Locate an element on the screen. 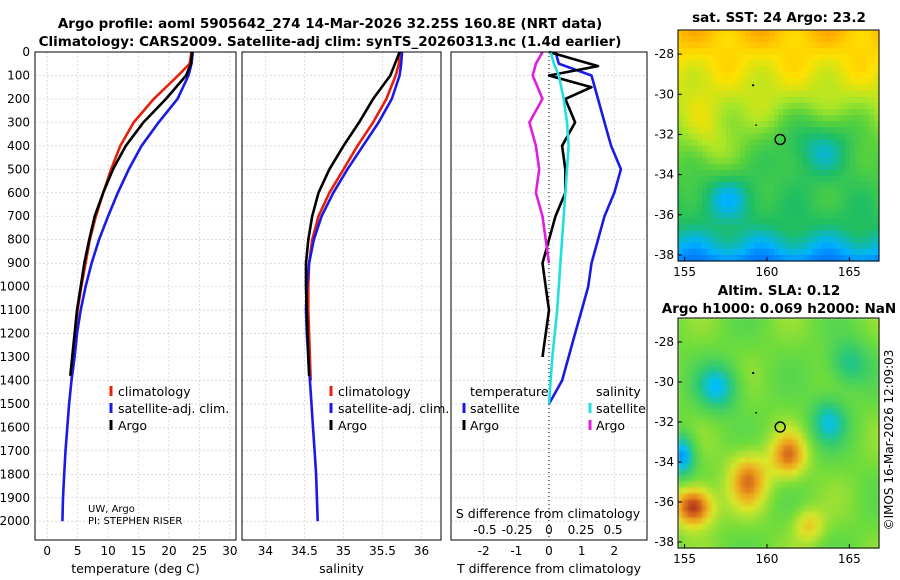 The height and width of the screenshot is (580, 900). y-tick-label: 600 is located at coordinates (18, 193).